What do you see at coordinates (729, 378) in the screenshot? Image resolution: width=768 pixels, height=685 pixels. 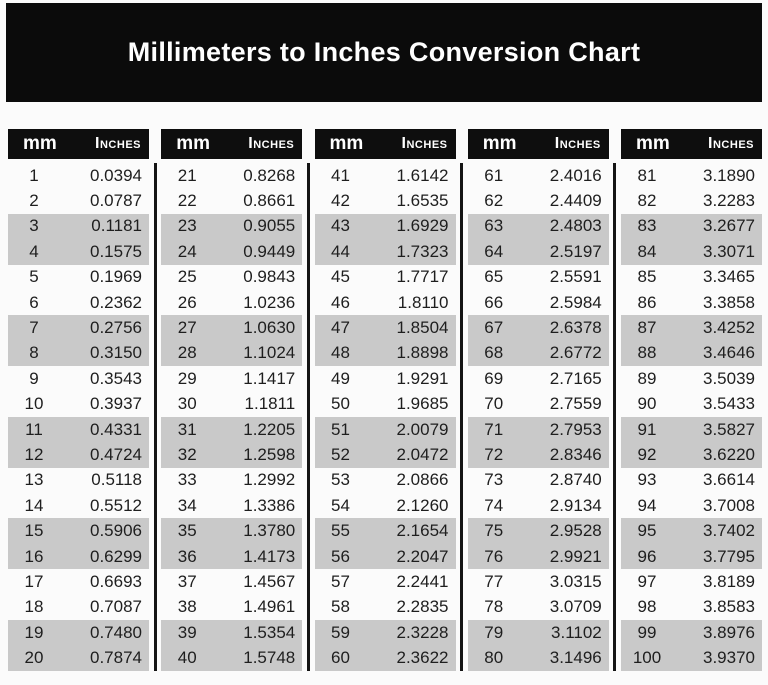 I see `inches-value: 3.5039` at bounding box center [729, 378].